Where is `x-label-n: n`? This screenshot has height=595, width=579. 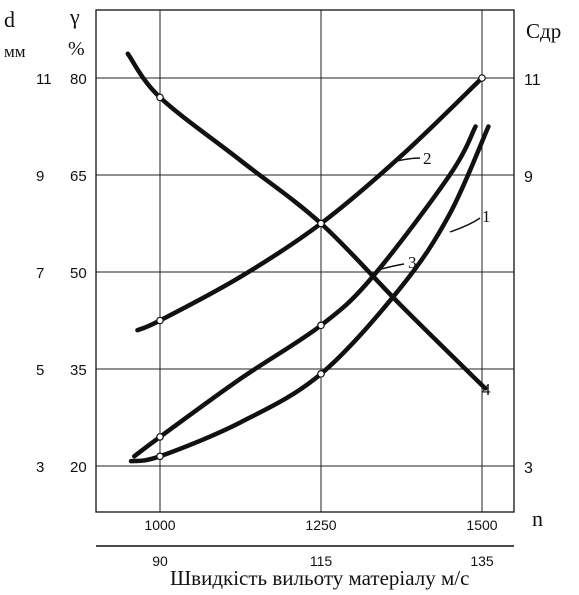
x-label-n: n is located at coordinates (537, 518).